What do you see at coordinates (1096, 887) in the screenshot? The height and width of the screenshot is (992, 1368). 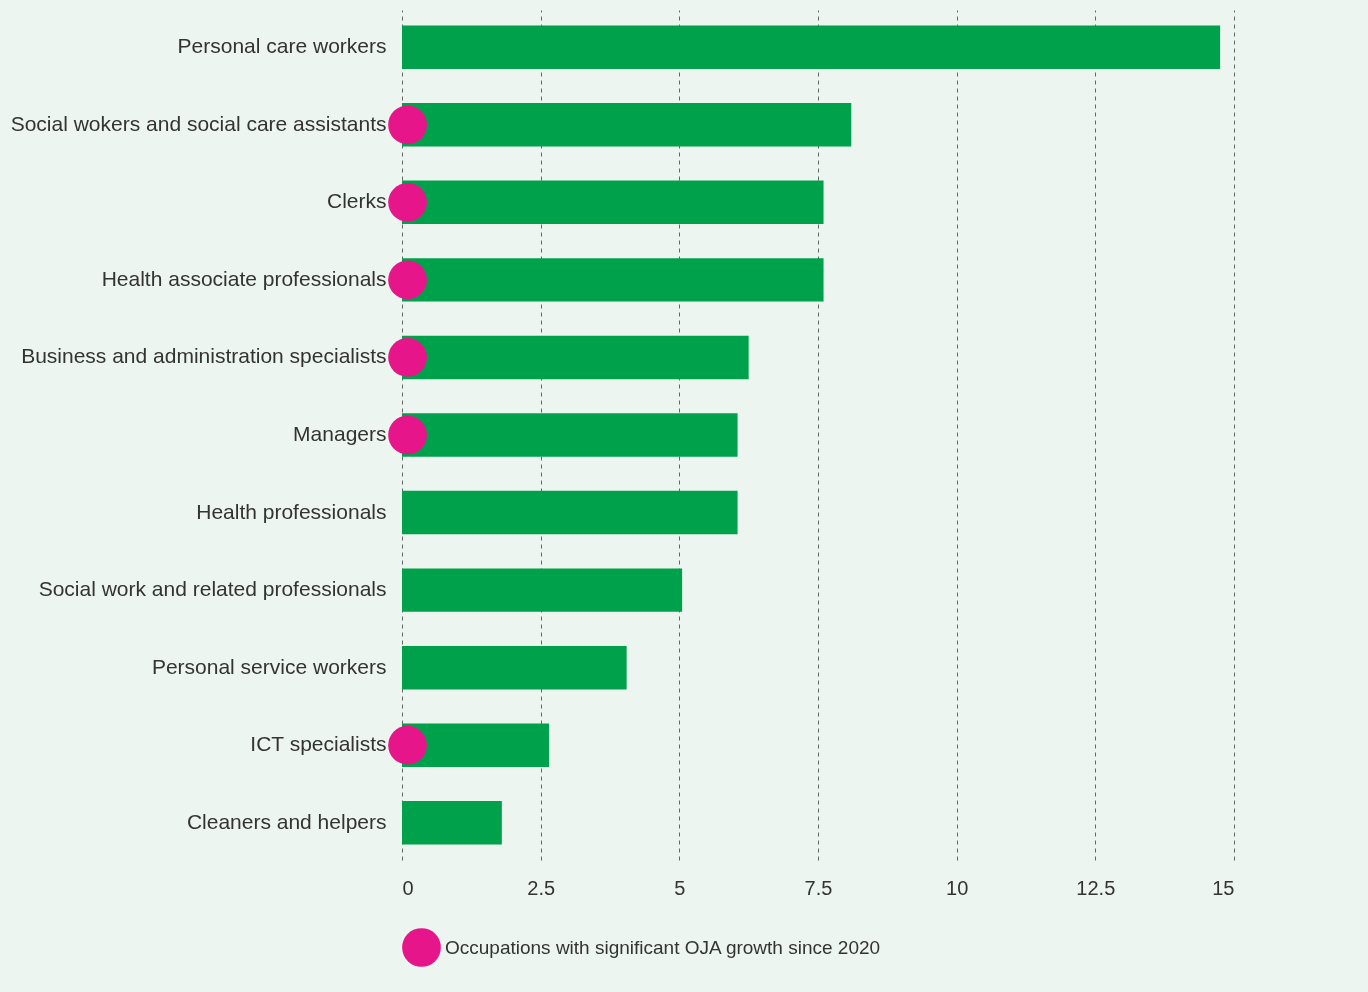 I see `x-tick-label: 12.5` at bounding box center [1096, 887].